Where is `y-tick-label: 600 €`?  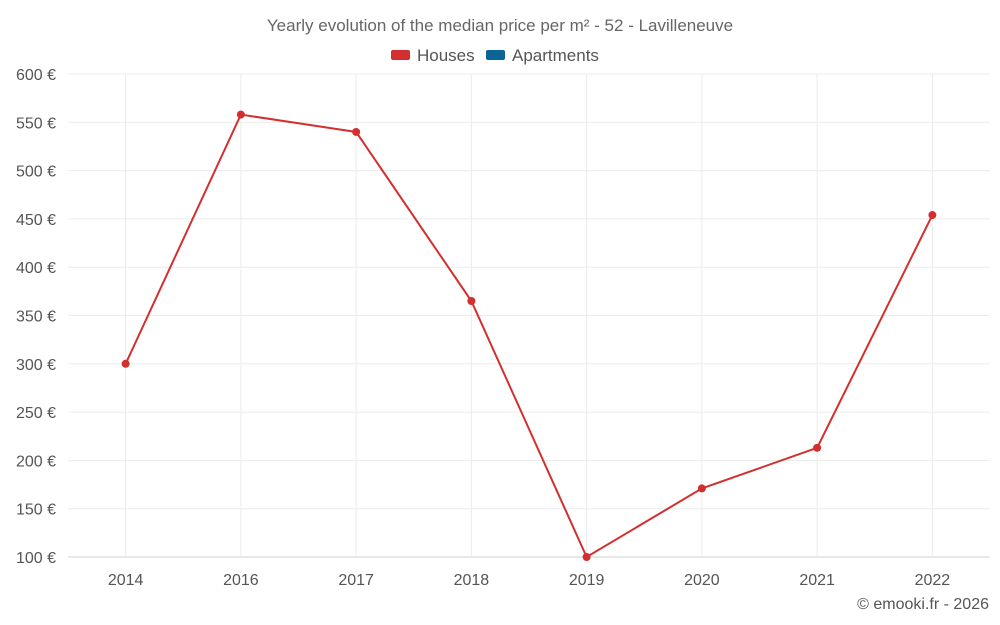 y-tick-label: 600 € is located at coordinates (36, 75).